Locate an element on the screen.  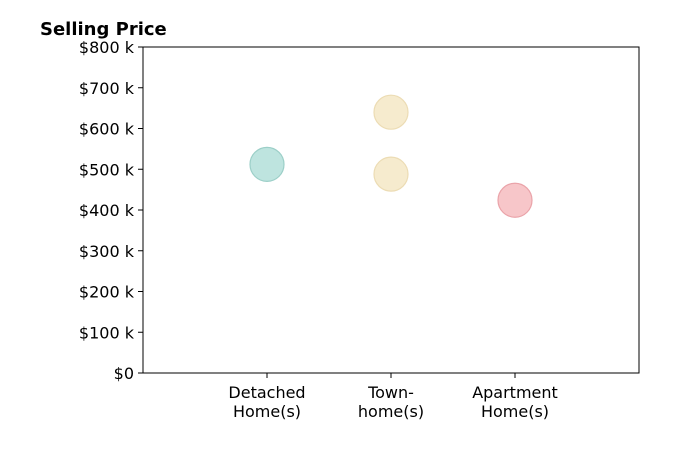
x-tick-label: Detached Home(s) is located at coordinates (266, 402).